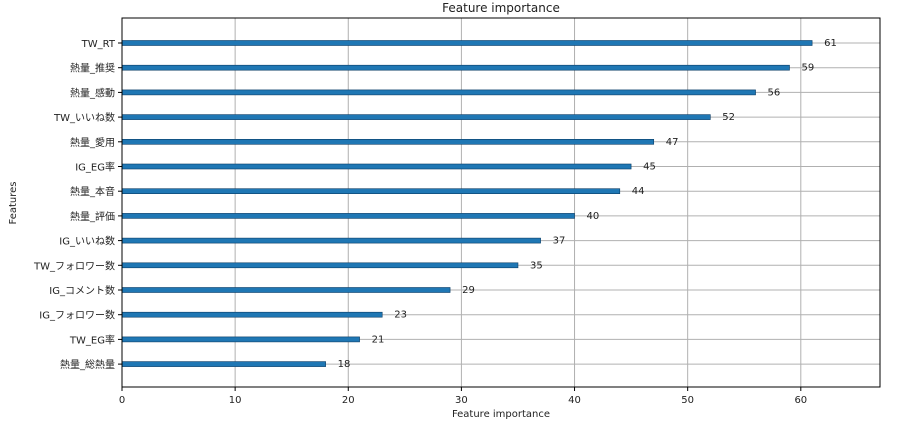  Describe the element at coordinates (344, 364) in the screenshot. I see `data-label: 18` at that location.